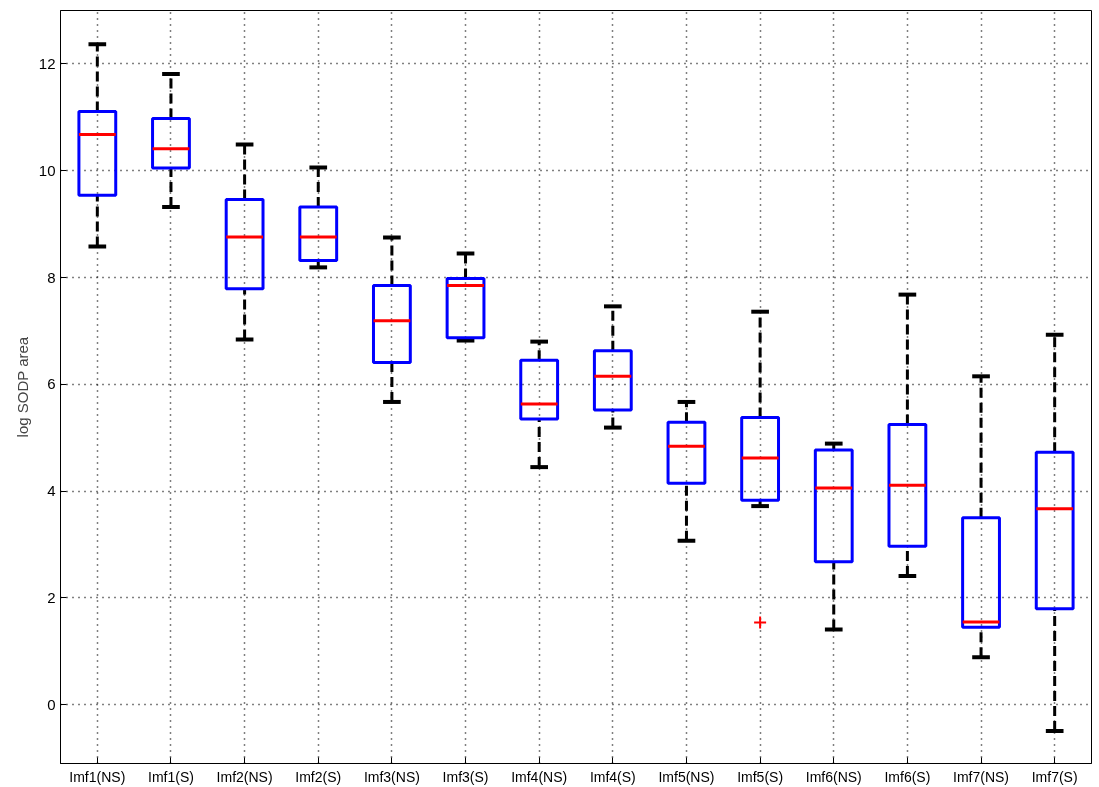 This screenshot has height=787, width=1099. What do you see at coordinates (981, 776) in the screenshot?
I see `x-tick-label: Imf7(NS)` at bounding box center [981, 776].